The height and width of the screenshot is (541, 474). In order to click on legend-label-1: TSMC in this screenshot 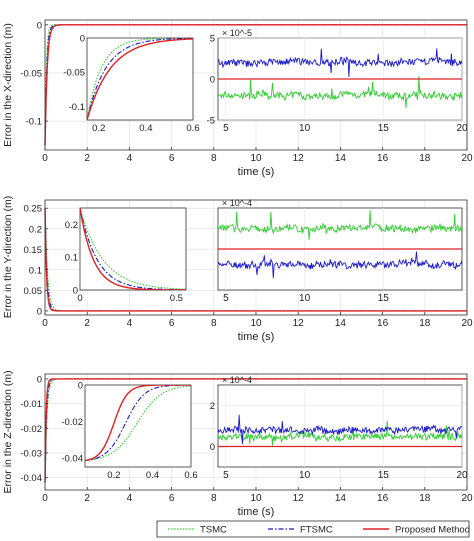, I will do `click(213, 530)`.